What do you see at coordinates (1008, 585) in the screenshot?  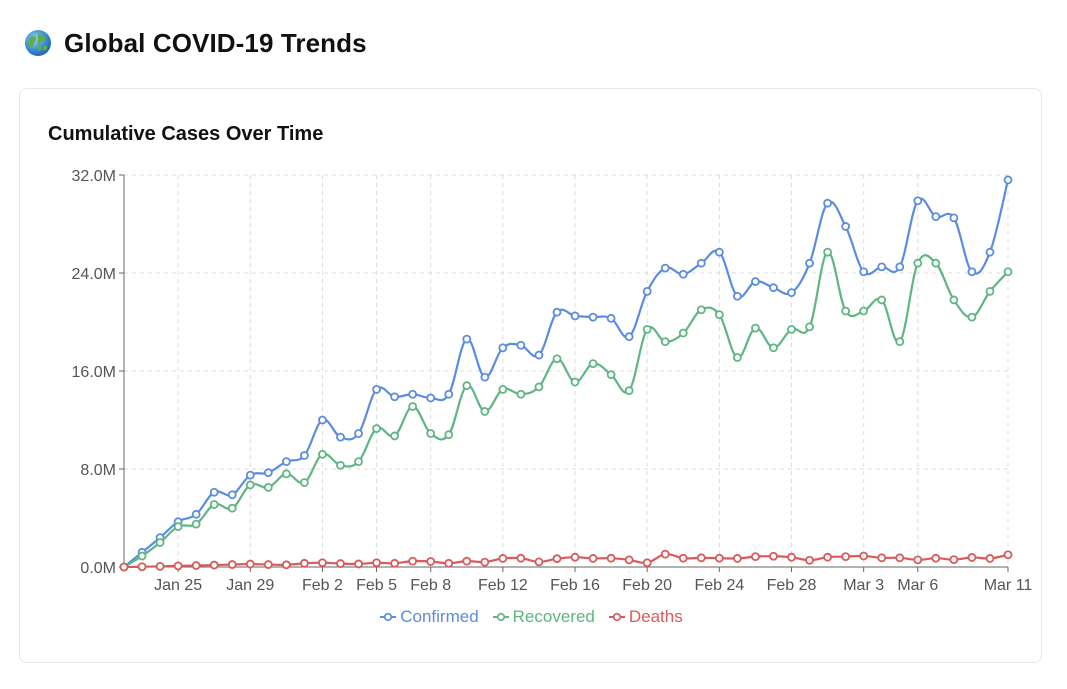 I see `x-tick-label: Mar 11` at bounding box center [1008, 585].